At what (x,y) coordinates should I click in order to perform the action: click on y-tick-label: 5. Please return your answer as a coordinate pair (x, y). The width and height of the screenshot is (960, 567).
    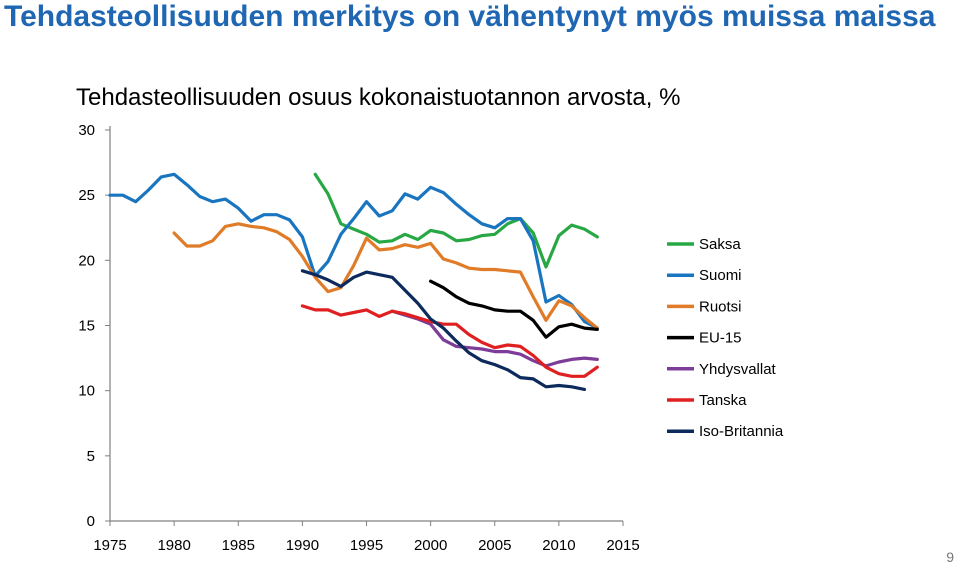
    Looking at the image, I should click on (91, 456).